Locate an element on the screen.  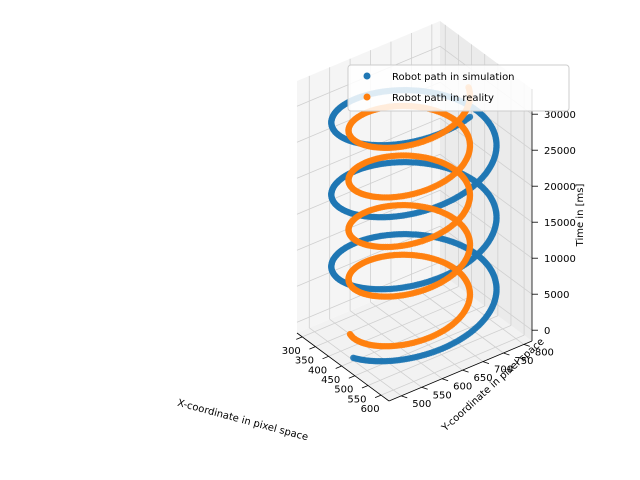
y-tick-label: 550 is located at coordinates (442, 395).